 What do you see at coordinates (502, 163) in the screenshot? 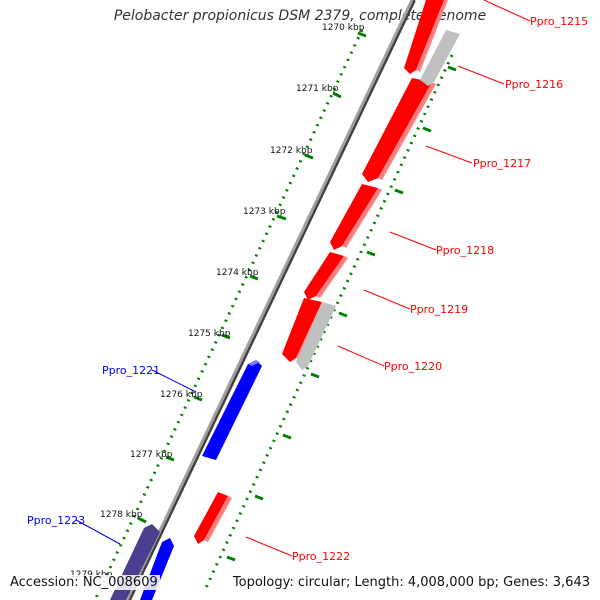
I see `label-ppro-1217: Ppro_1217` at bounding box center [502, 163].